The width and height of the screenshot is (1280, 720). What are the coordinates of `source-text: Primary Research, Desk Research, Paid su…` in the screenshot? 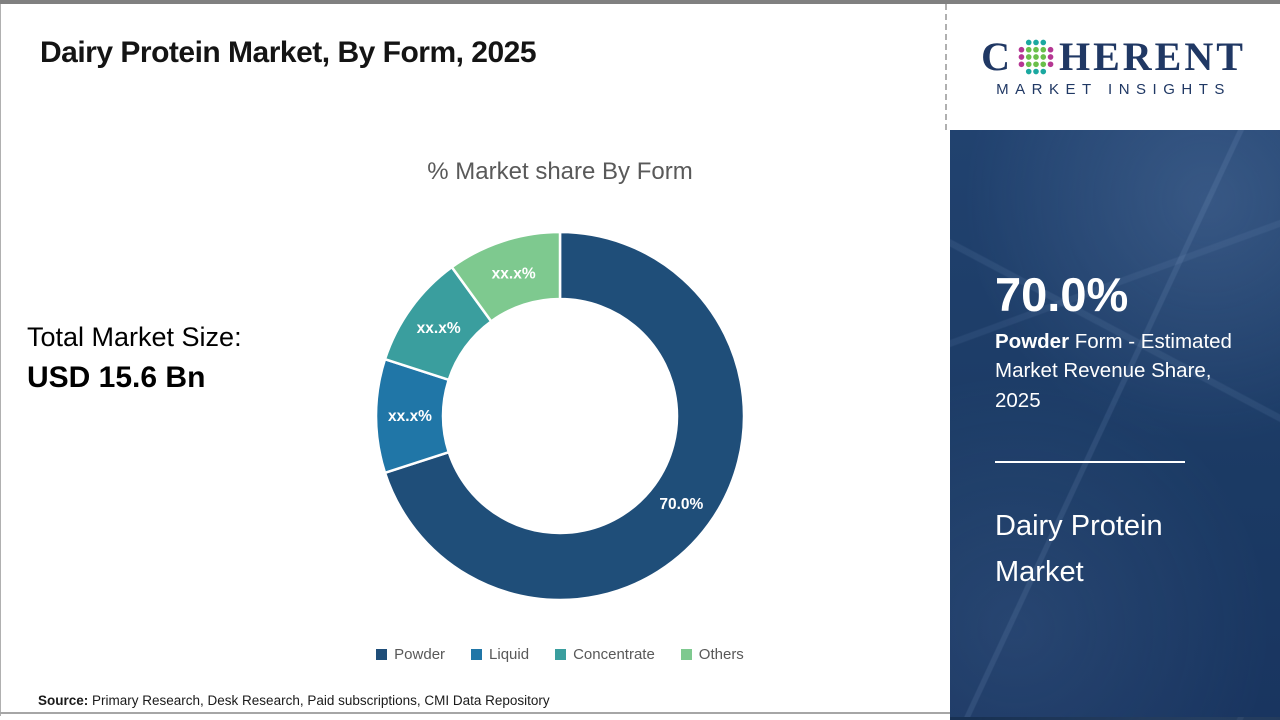 It's located at (319, 700).